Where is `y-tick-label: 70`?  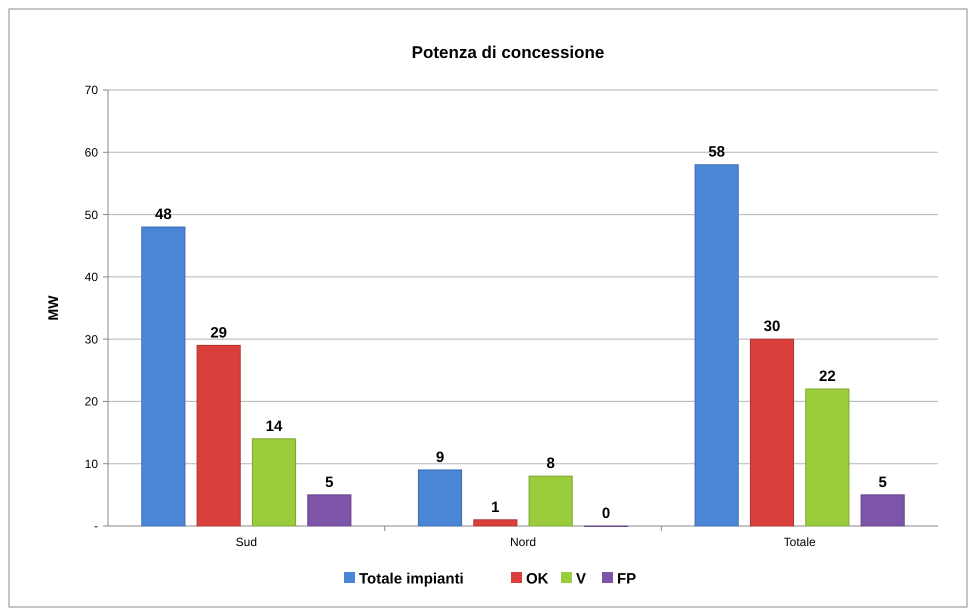 y-tick-label: 70 is located at coordinates (91, 90).